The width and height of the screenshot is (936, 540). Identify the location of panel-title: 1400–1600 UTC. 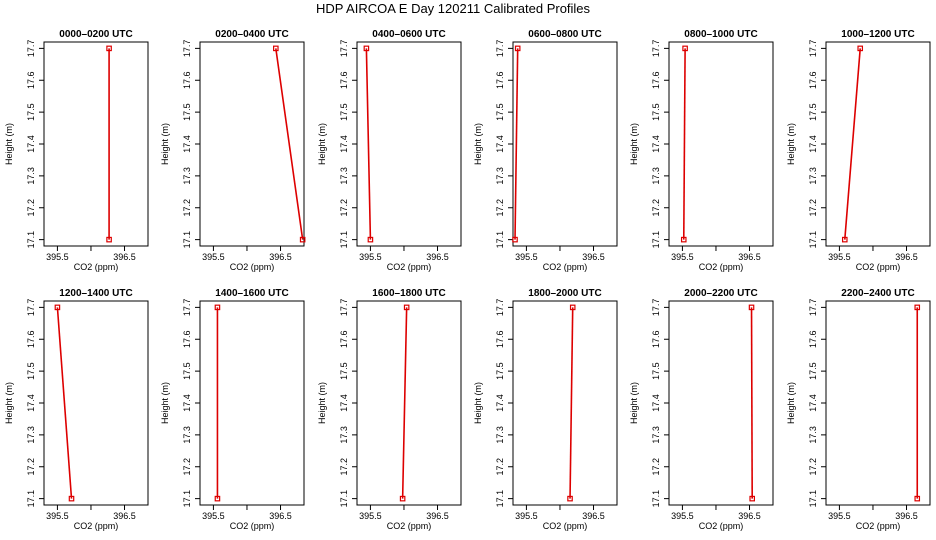
(251, 293).